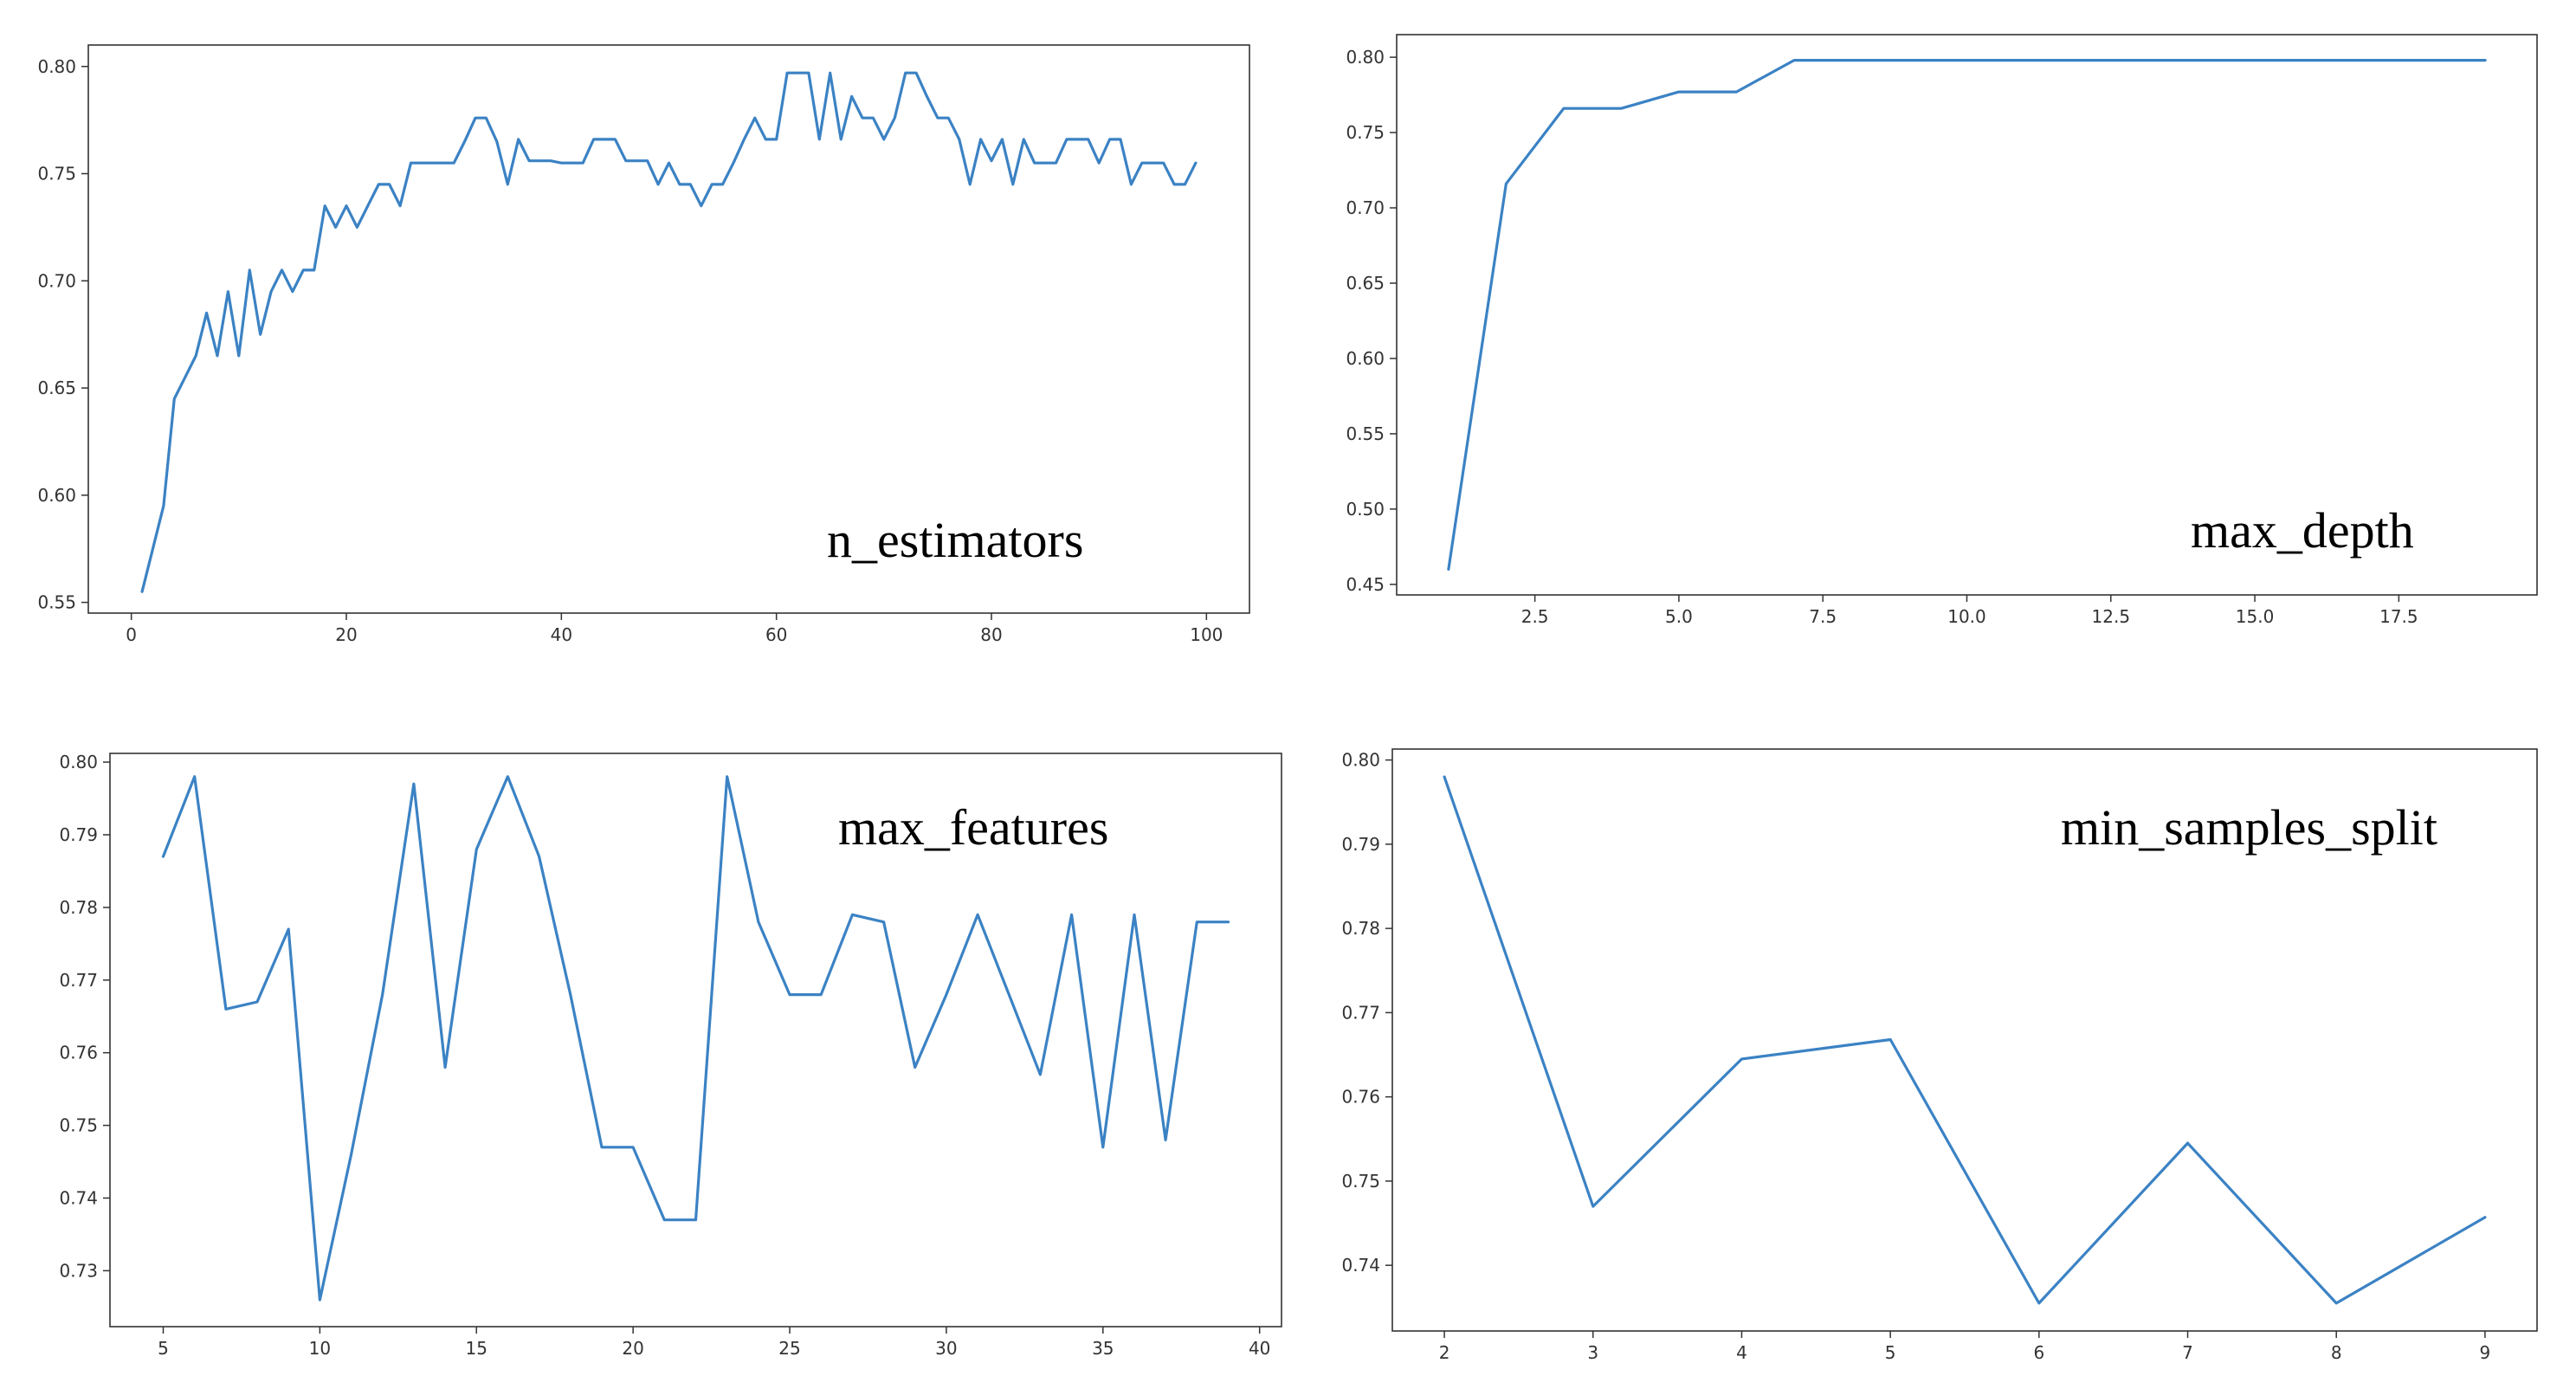 The width and height of the screenshot is (2576, 1389). Describe the element at coordinates (1679, 616) in the screenshot. I see `x-tick-label: 5.0` at that location.